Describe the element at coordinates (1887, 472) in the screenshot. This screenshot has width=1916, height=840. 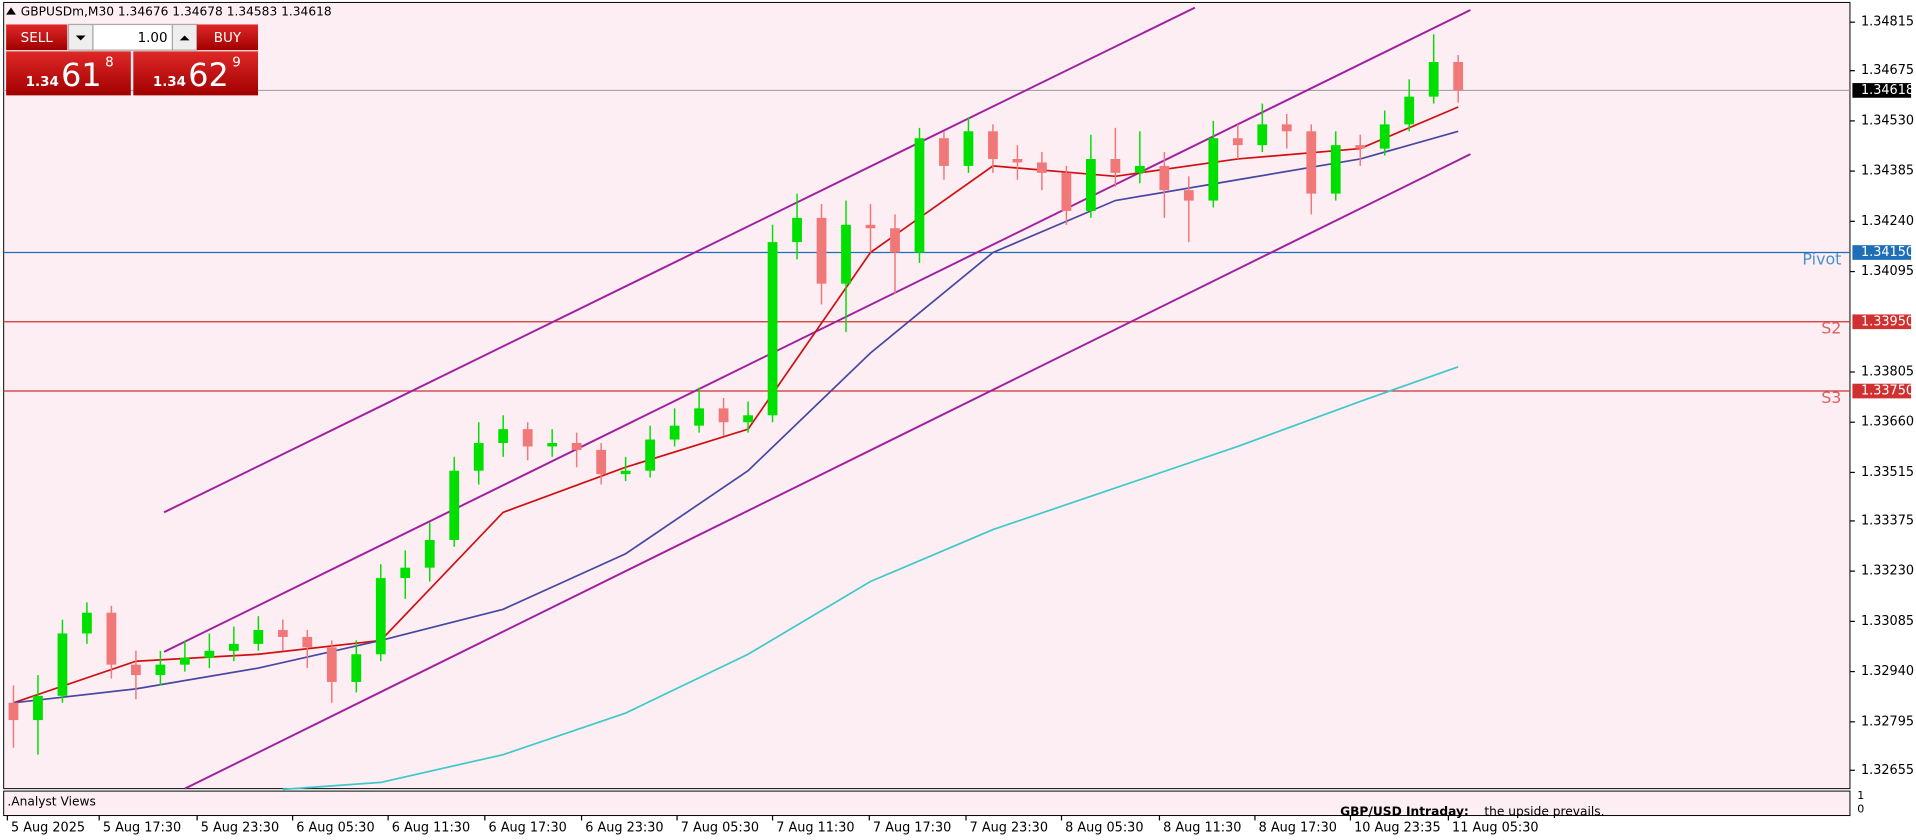
I see `y-tick-label: 1.33515` at that location.